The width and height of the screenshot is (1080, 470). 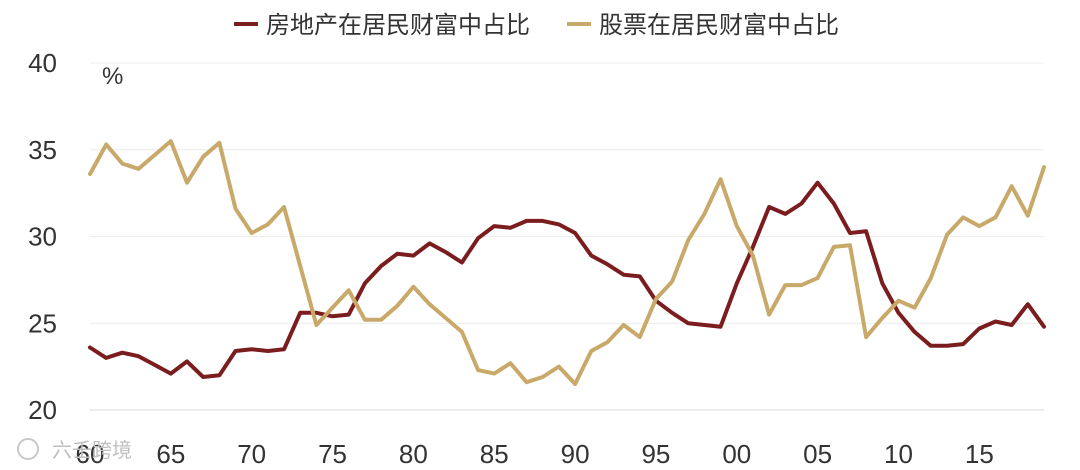 What do you see at coordinates (898, 454) in the screenshot?
I see `x-tick-label: 10` at bounding box center [898, 454].